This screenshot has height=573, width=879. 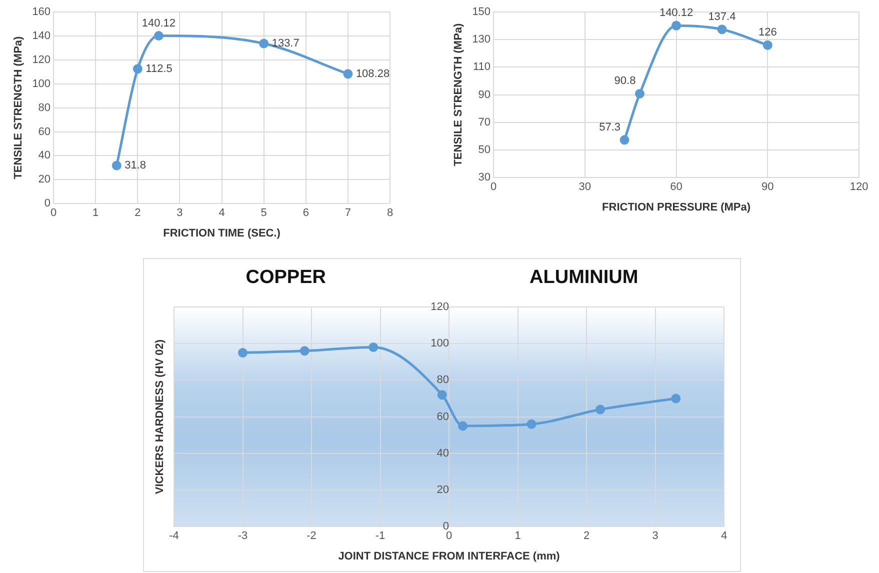 What do you see at coordinates (390, 213) in the screenshot?
I see `x-tick-label: 8` at bounding box center [390, 213].